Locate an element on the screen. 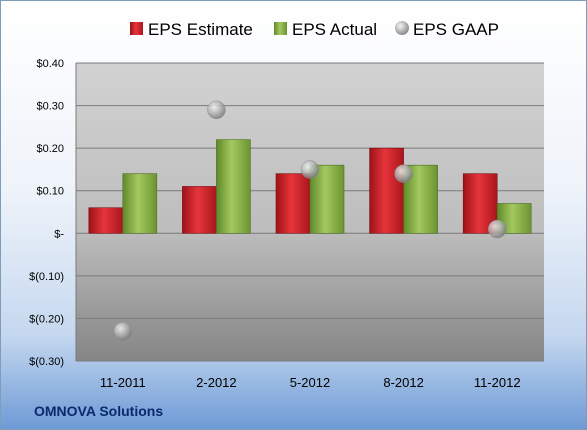 Image resolution: width=587 pixels, height=430 pixels. legend-eps-estimate-label: EPS Estimate is located at coordinates (200, 29).